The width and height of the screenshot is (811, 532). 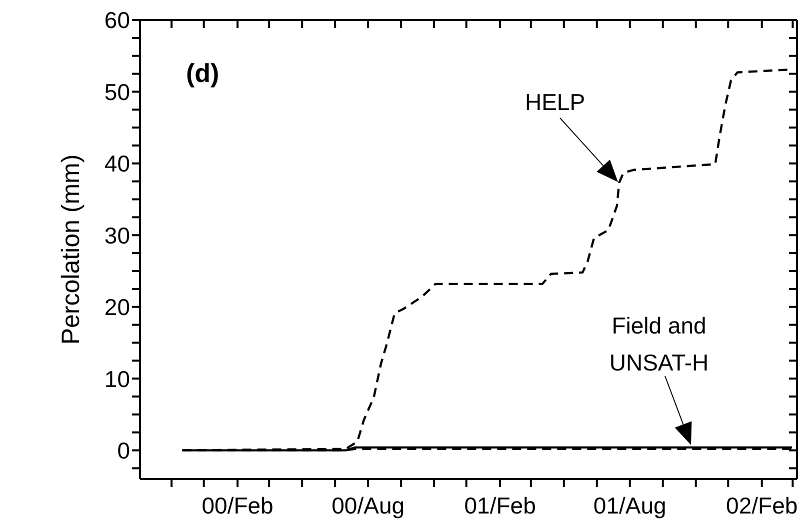 What do you see at coordinates (238, 505) in the screenshot?
I see `x-tick-label: 00/Feb` at bounding box center [238, 505].